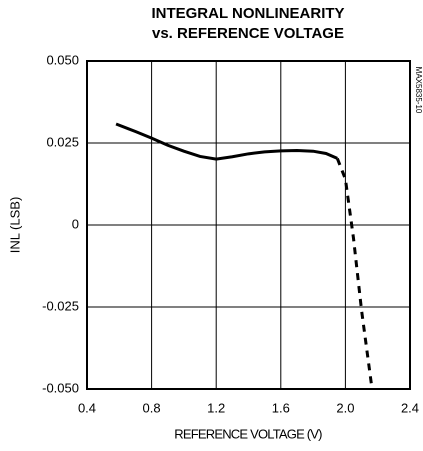  I want to click on y-tick-label: -0.050, so click(60, 387).